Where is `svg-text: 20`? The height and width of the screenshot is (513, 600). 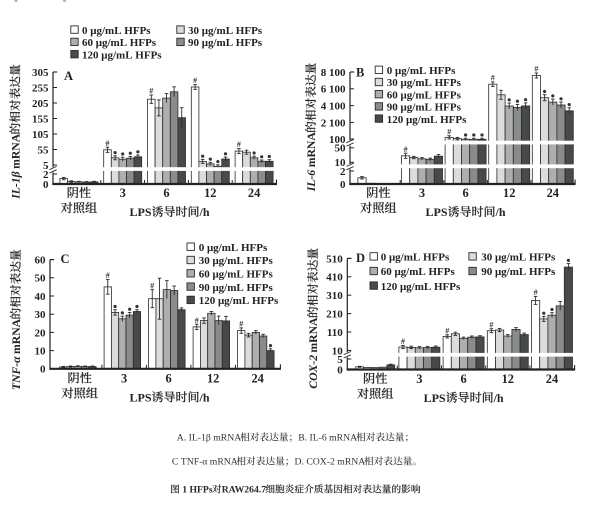 svg-text: 20 is located at coordinates (41, 333).